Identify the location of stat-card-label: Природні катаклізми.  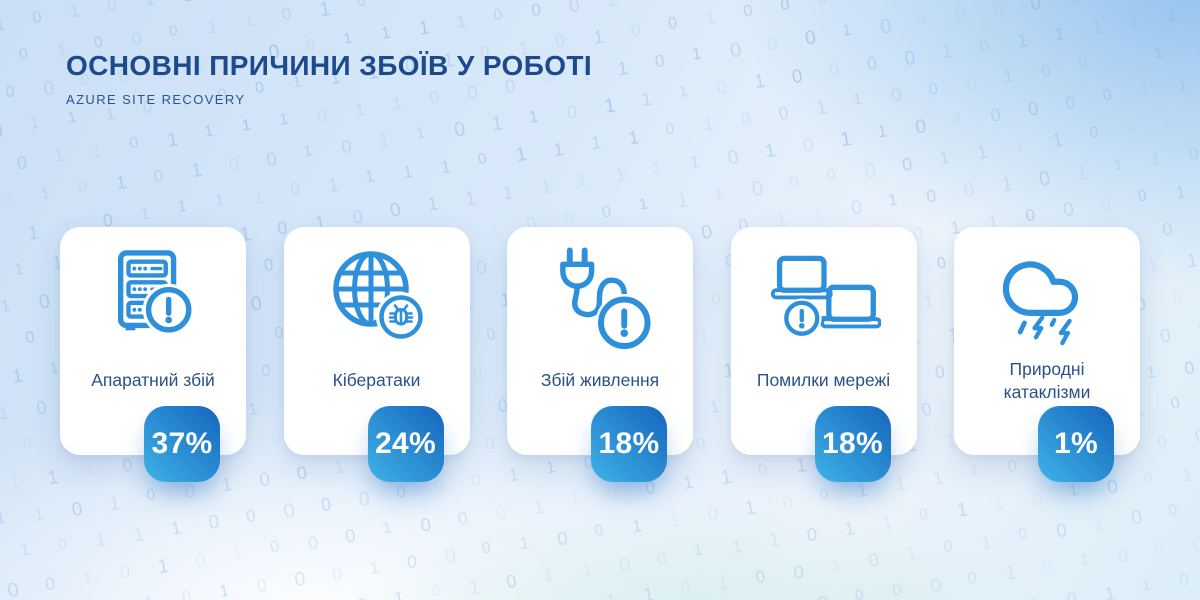
(1047, 380).